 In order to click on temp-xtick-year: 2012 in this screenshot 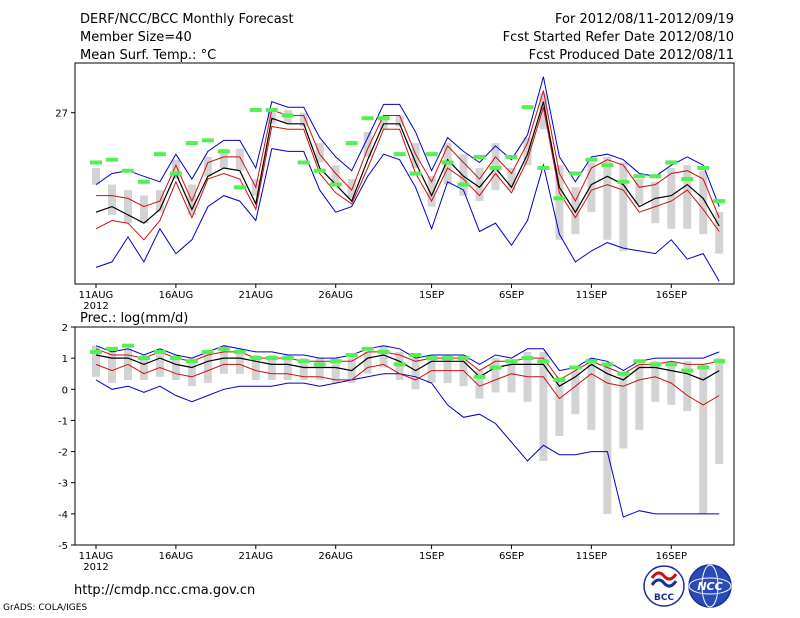, I will do `click(95, 306)`.